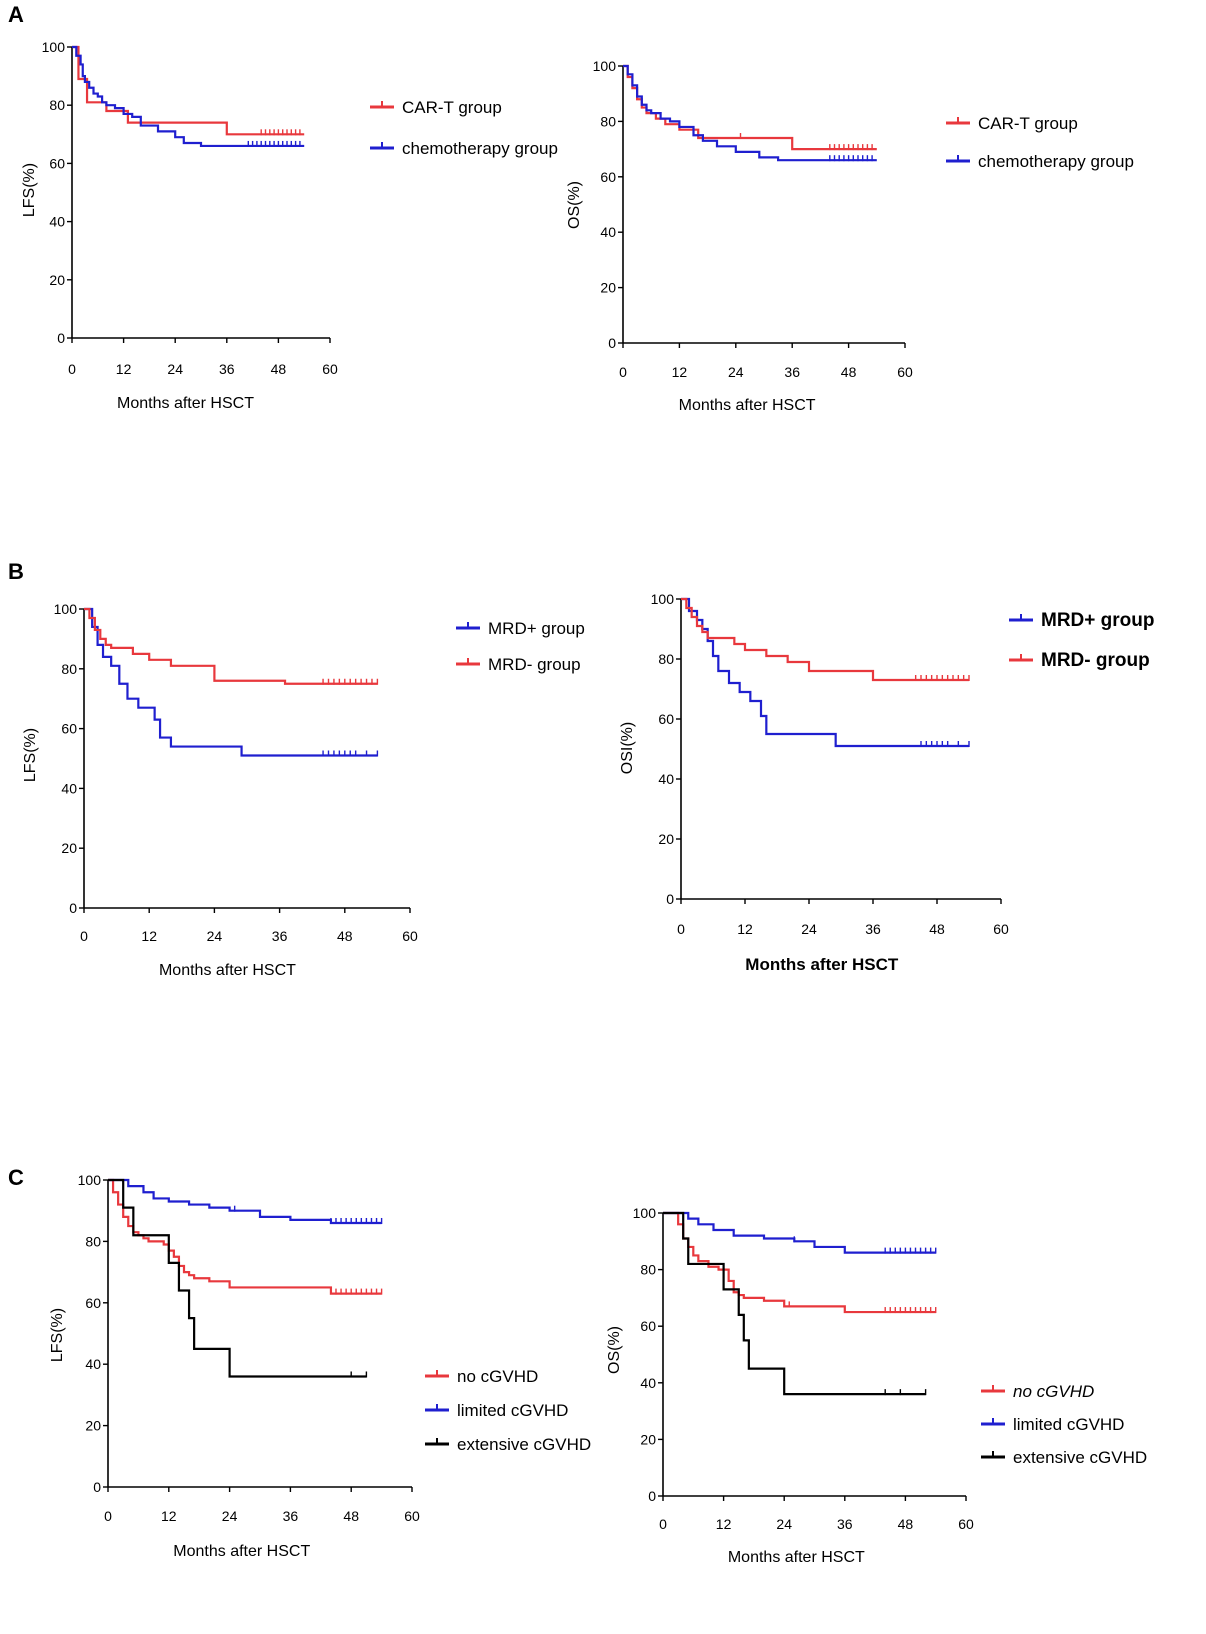 This screenshot has width=1206, height=1634. I want to click on y-axis-title: LFS(%), so click(29, 190).